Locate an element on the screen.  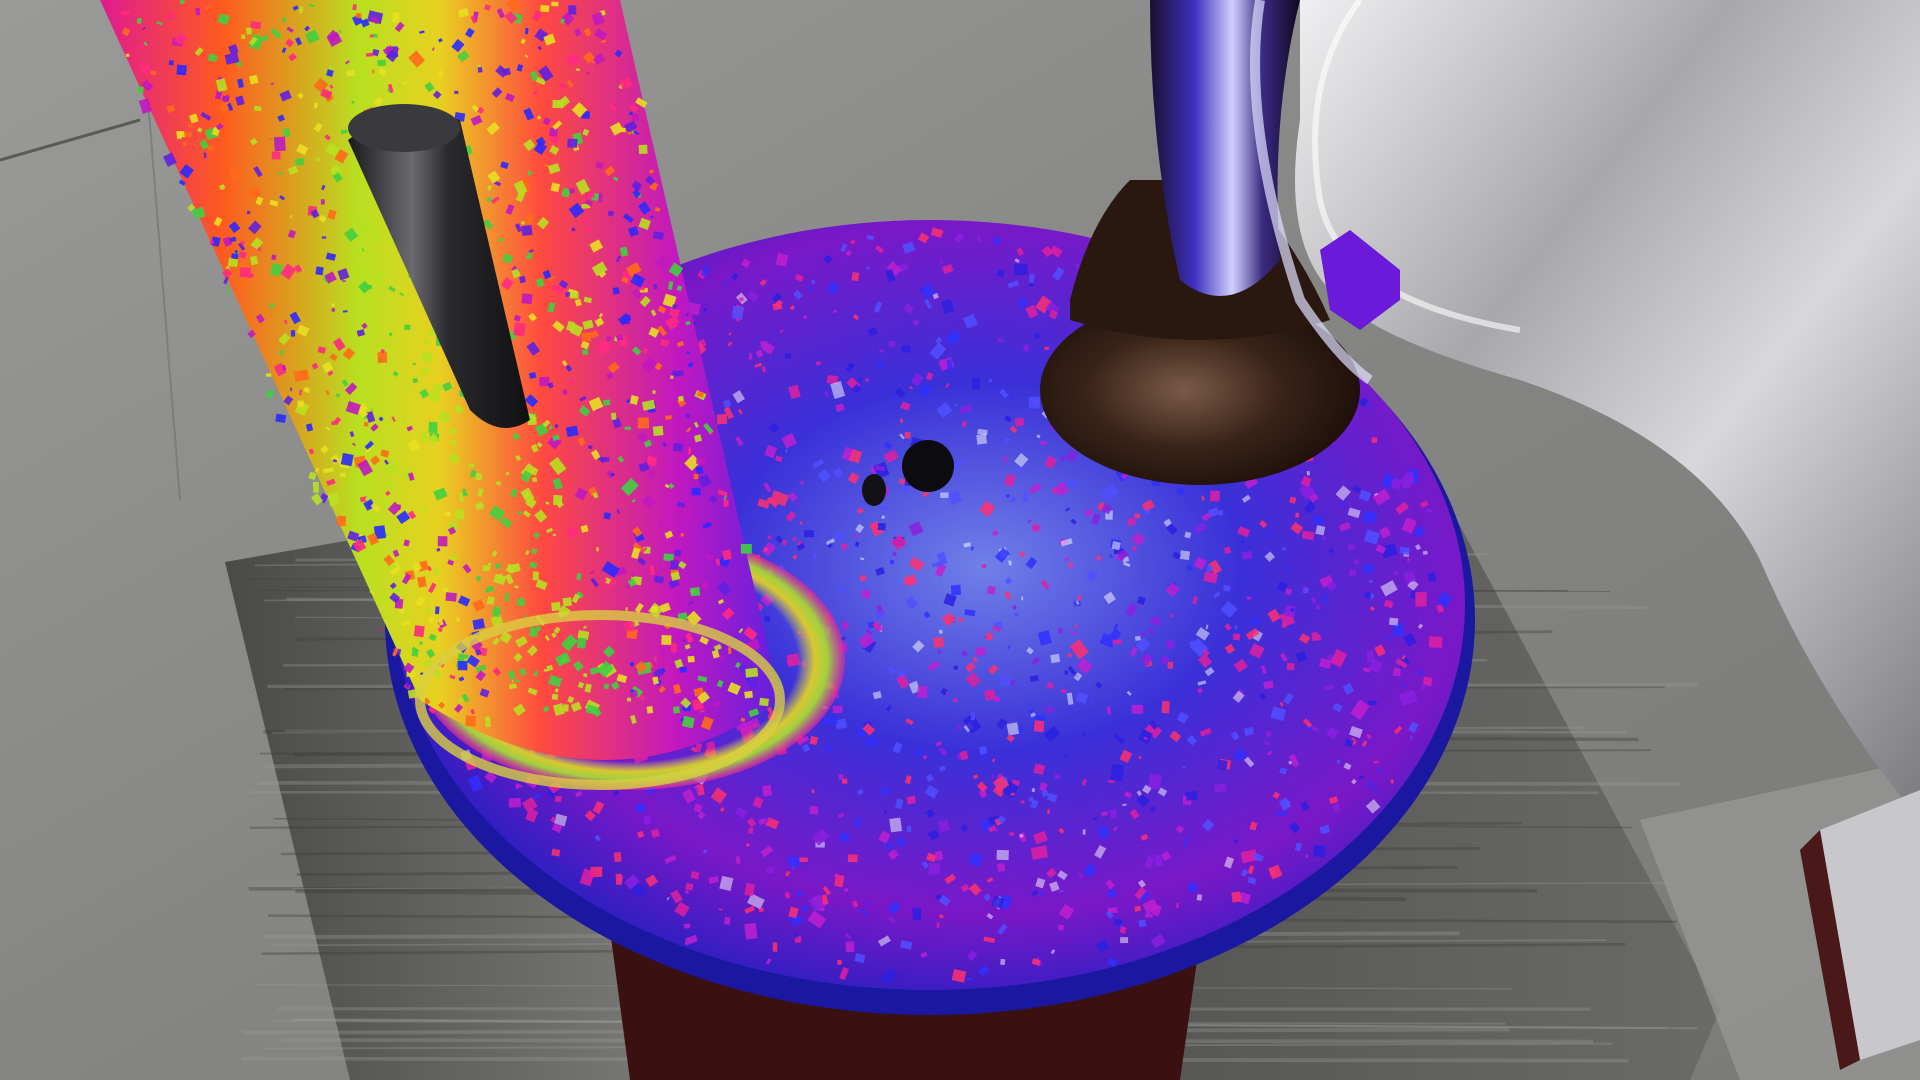
steel-rod is located at coordinates (439, 271).